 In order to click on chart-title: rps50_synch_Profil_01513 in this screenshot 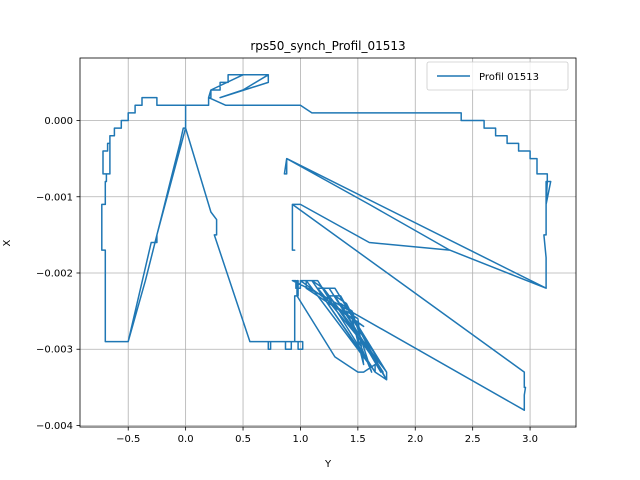, I will do `click(327, 46)`.